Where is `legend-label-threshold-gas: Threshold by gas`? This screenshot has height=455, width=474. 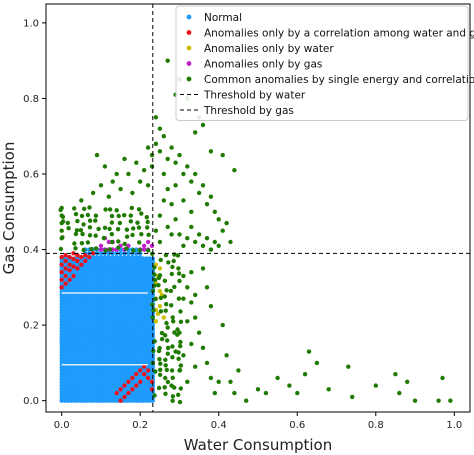 legend-label-threshold-gas: Threshold by gas is located at coordinates (248, 111).